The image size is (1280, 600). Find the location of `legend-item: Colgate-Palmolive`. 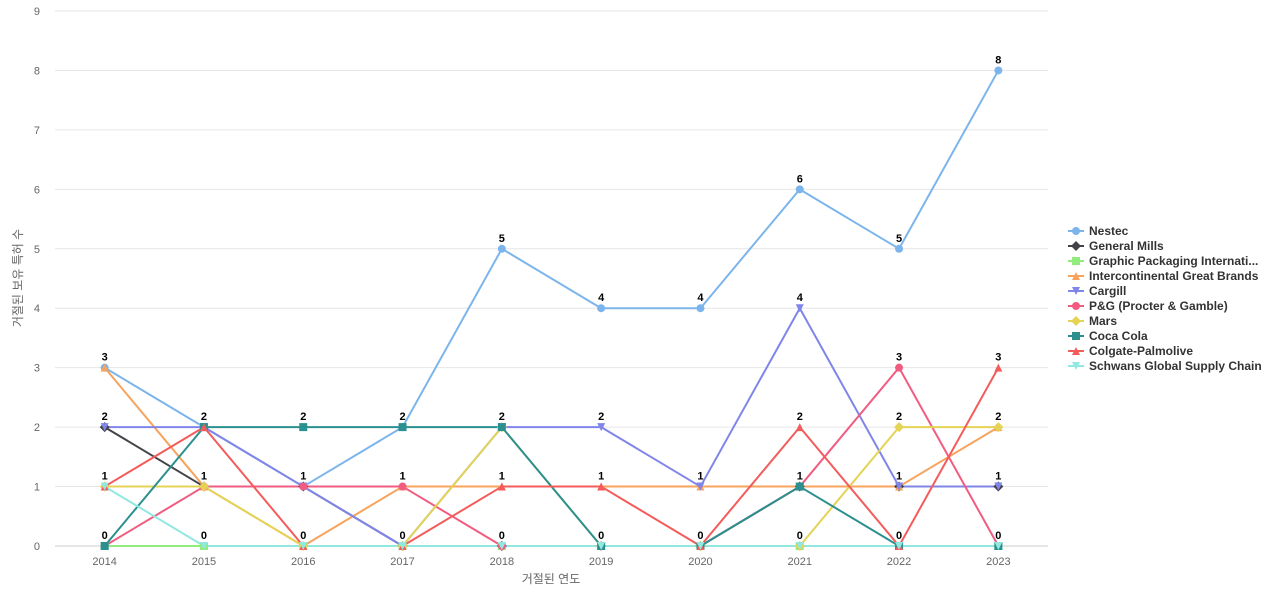

legend-item: Colgate-Palmolive is located at coordinates (1130, 351).